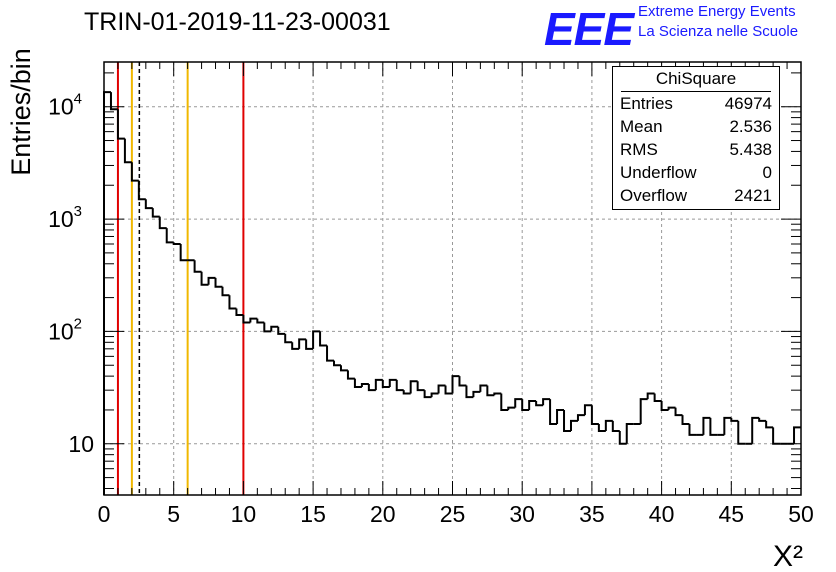 This screenshot has width=836, height=572. I want to click on stats-title: ChiSquare, so click(696, 80).